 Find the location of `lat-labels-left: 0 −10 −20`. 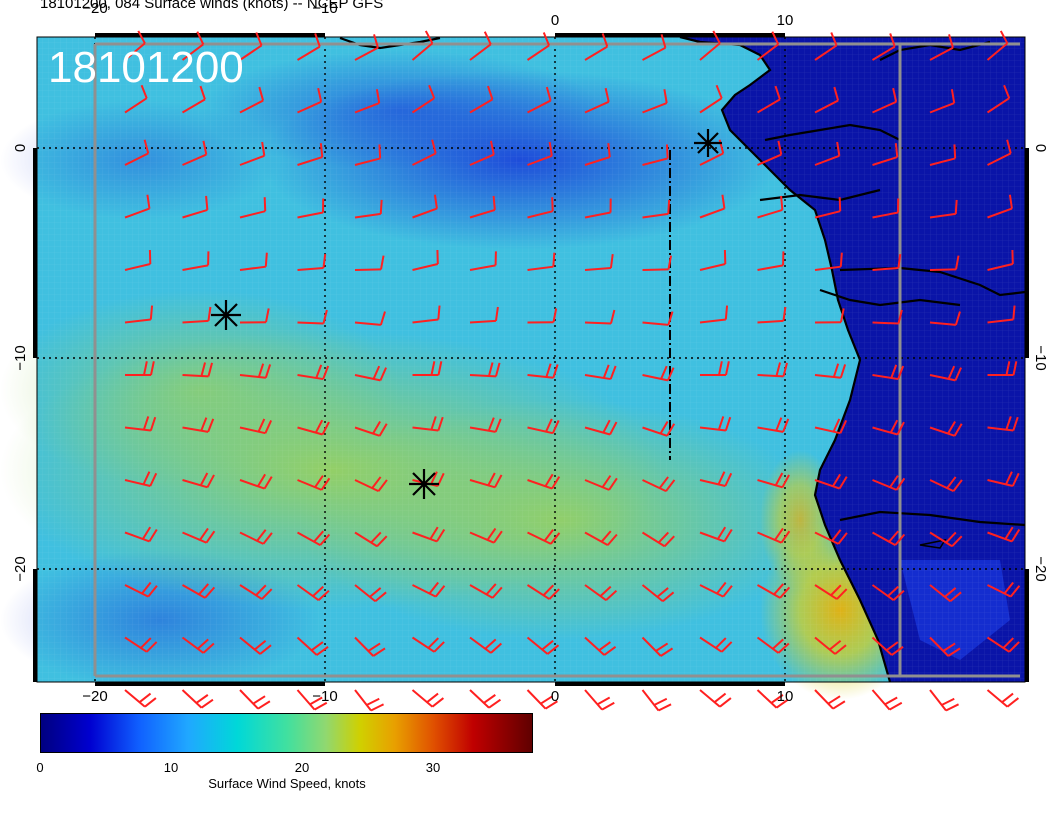

lat-labels-left: 0 −10 −20 is located at coordinates (20, 363).